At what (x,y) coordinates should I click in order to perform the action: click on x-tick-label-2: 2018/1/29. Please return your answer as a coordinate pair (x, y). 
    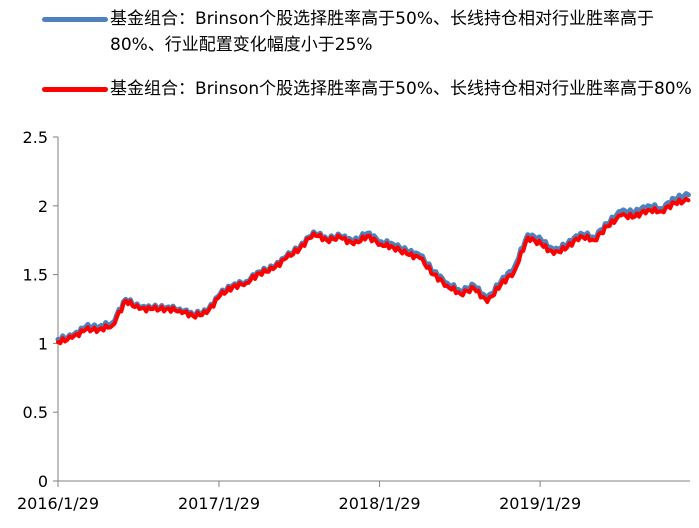
    Looking at the image, I should click on (380, 503).